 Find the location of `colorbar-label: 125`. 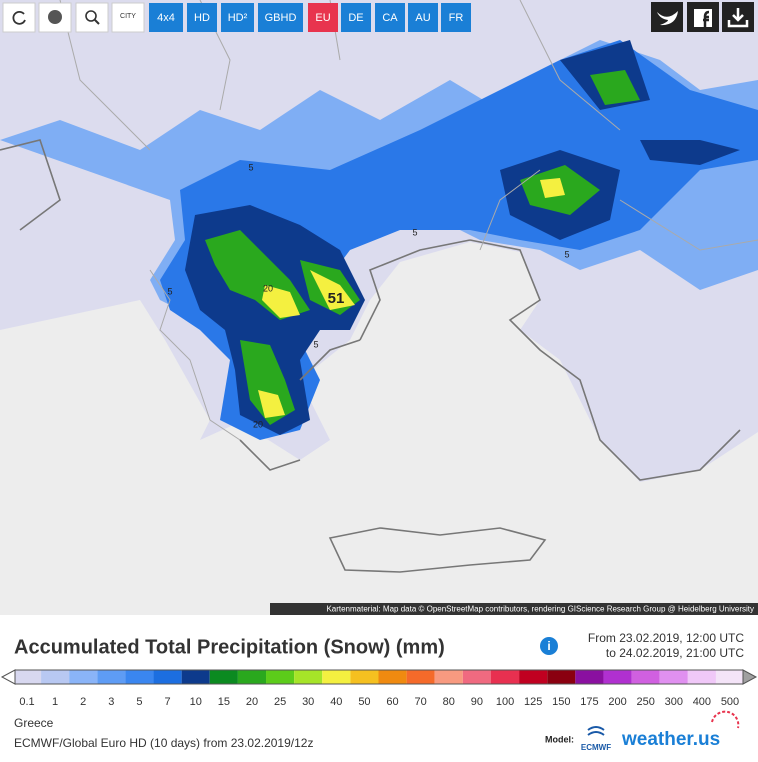

colorbar-label: 125 is located at coordinates (533, 702).